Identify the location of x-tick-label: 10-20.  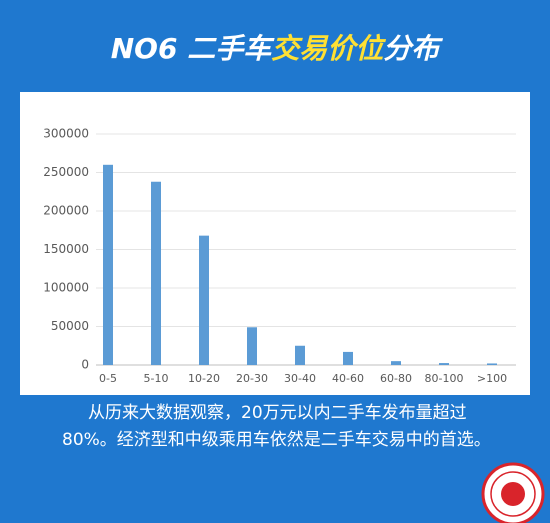
(204, 378).